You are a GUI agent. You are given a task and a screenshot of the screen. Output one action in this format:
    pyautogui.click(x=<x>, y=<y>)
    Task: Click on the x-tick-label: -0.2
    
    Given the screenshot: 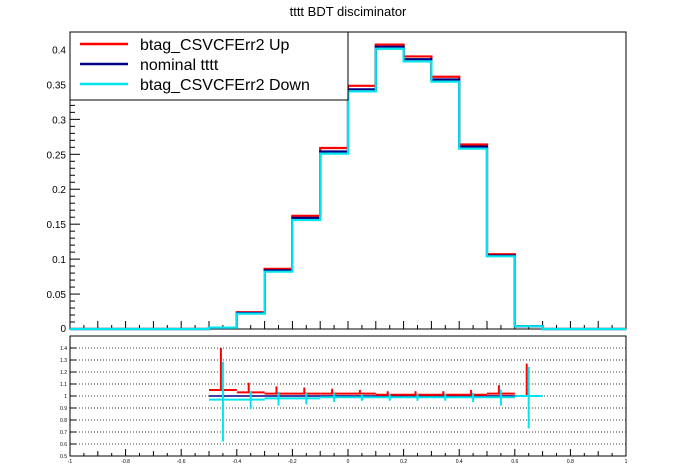 What is the action you would take?
    pyautogui.click(x=292, y=462)
    